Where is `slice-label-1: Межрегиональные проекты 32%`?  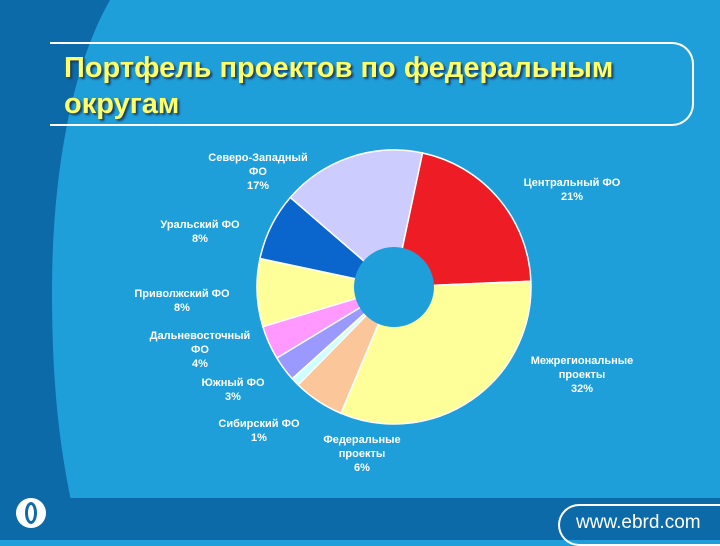
slice-label-1: Межрегиональные проекты 32% is located at coordinates (582, 375).